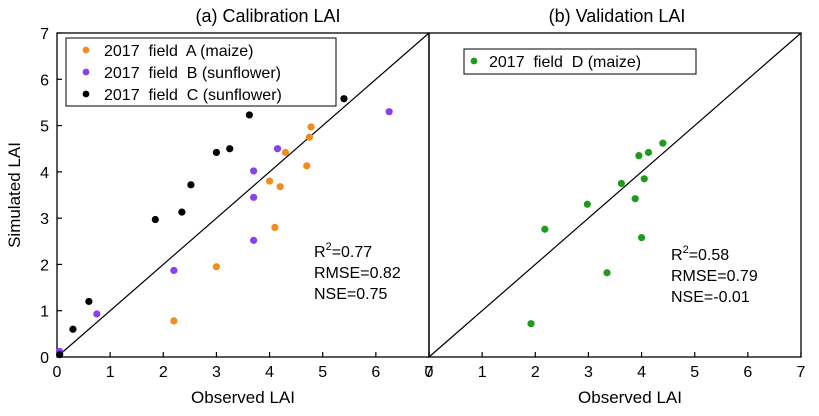 The width and height of the screenshot is (819, 416). I want to click on panel-b-rmse: RMSE=0.79, so click(714, 276).